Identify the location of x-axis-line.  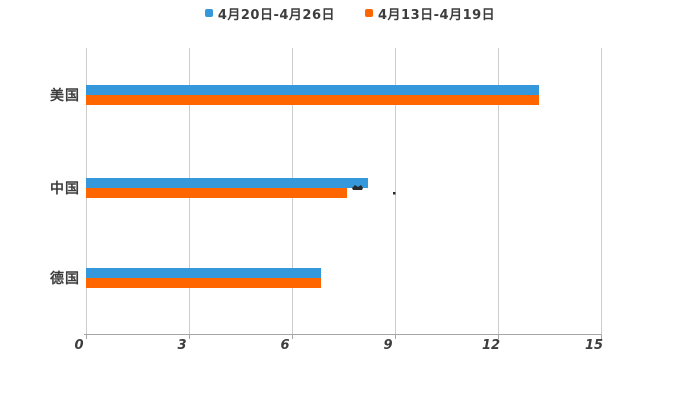
(343, 334).